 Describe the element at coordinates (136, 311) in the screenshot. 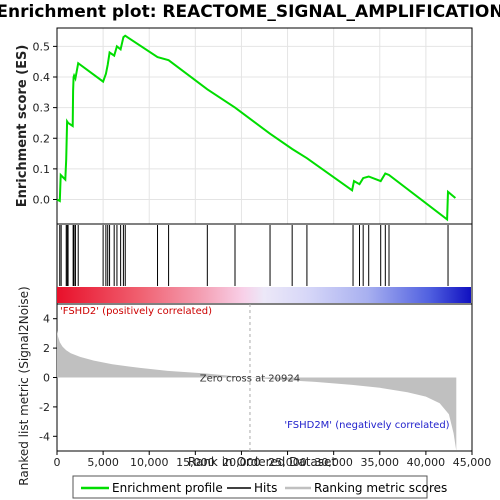

I see `positive-correlation-label: 'FSHD2' (positively correlated)` at that location.